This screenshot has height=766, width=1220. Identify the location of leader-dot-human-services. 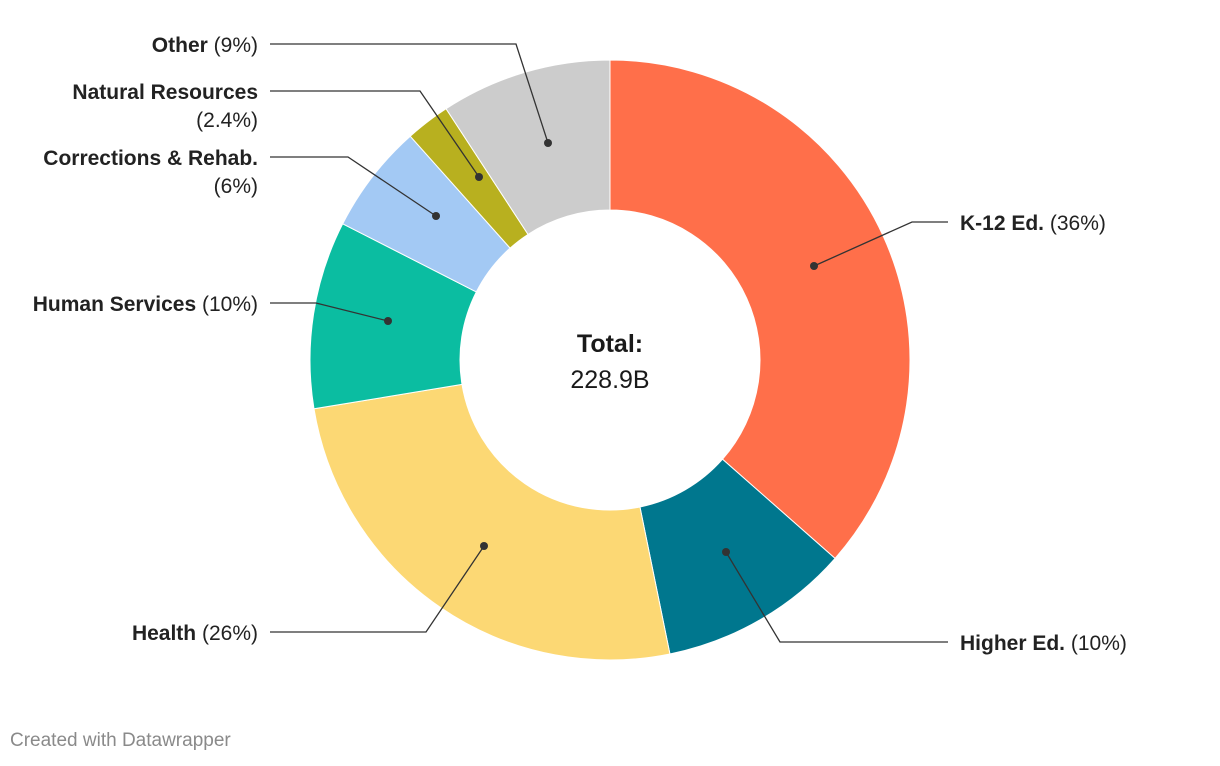
(388, 321).